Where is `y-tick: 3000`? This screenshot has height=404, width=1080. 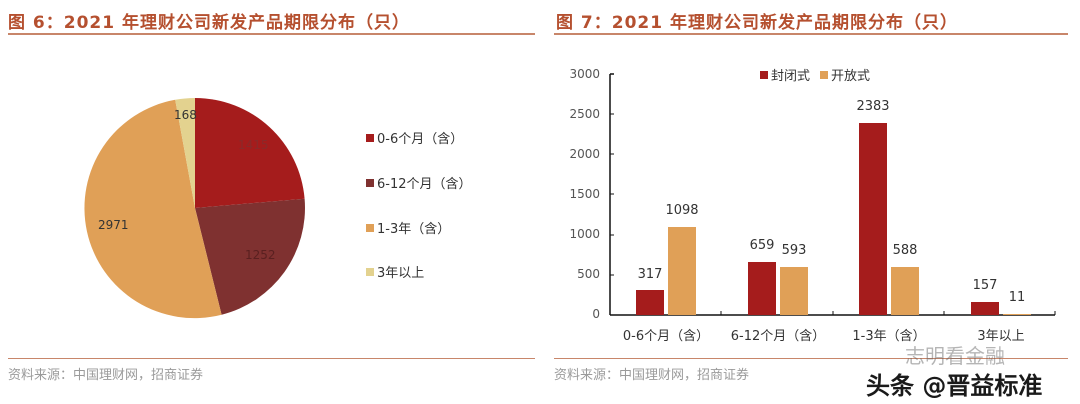 y-tick: 3000 is located at coordinates (584, 74).